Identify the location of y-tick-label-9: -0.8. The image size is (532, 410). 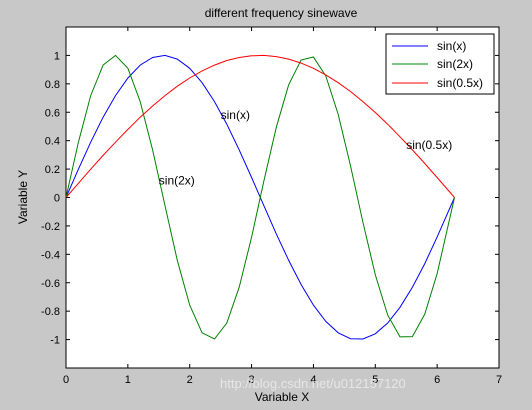
(50, 312).